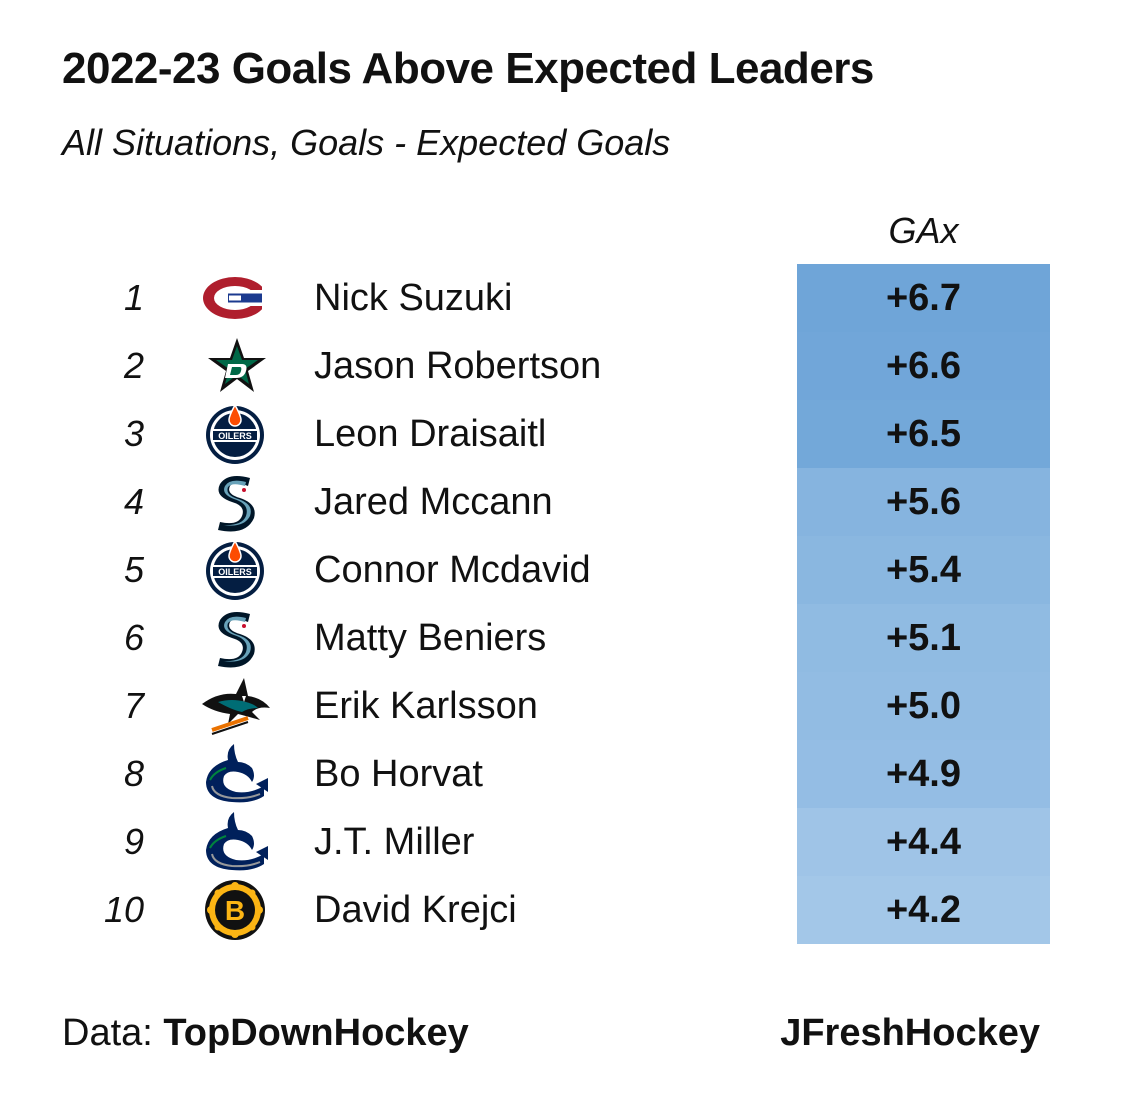 The width and height of the screenshot is (1126, 1116). What do you see at coordinates (563, 502) in the screenshot?
I see `table-row: 4 Jared Mccann +5.6` at bounding box center [563, 502].